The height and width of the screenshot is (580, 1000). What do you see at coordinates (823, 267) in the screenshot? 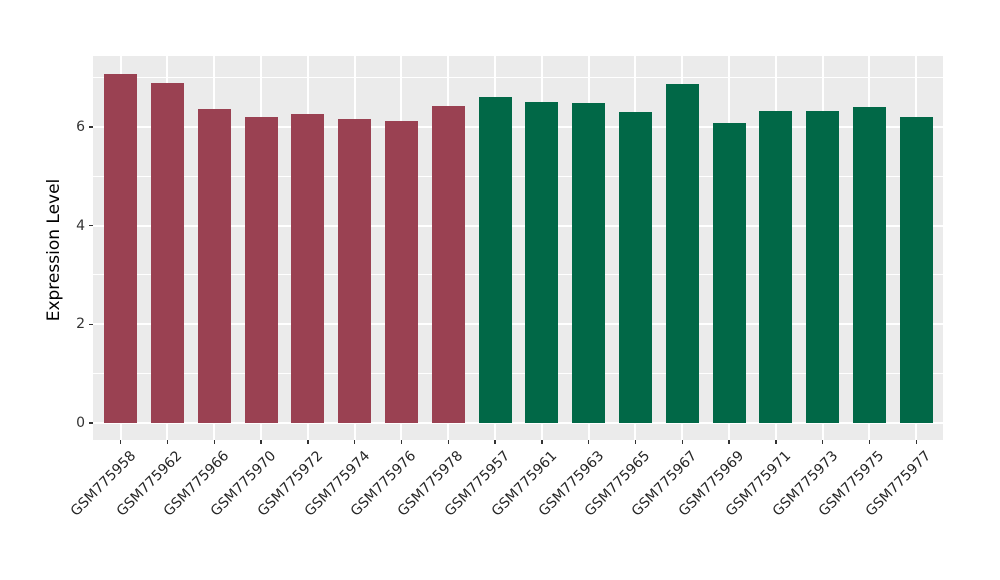
I see `bar-GSM775973` at bounding box center [823, 267].